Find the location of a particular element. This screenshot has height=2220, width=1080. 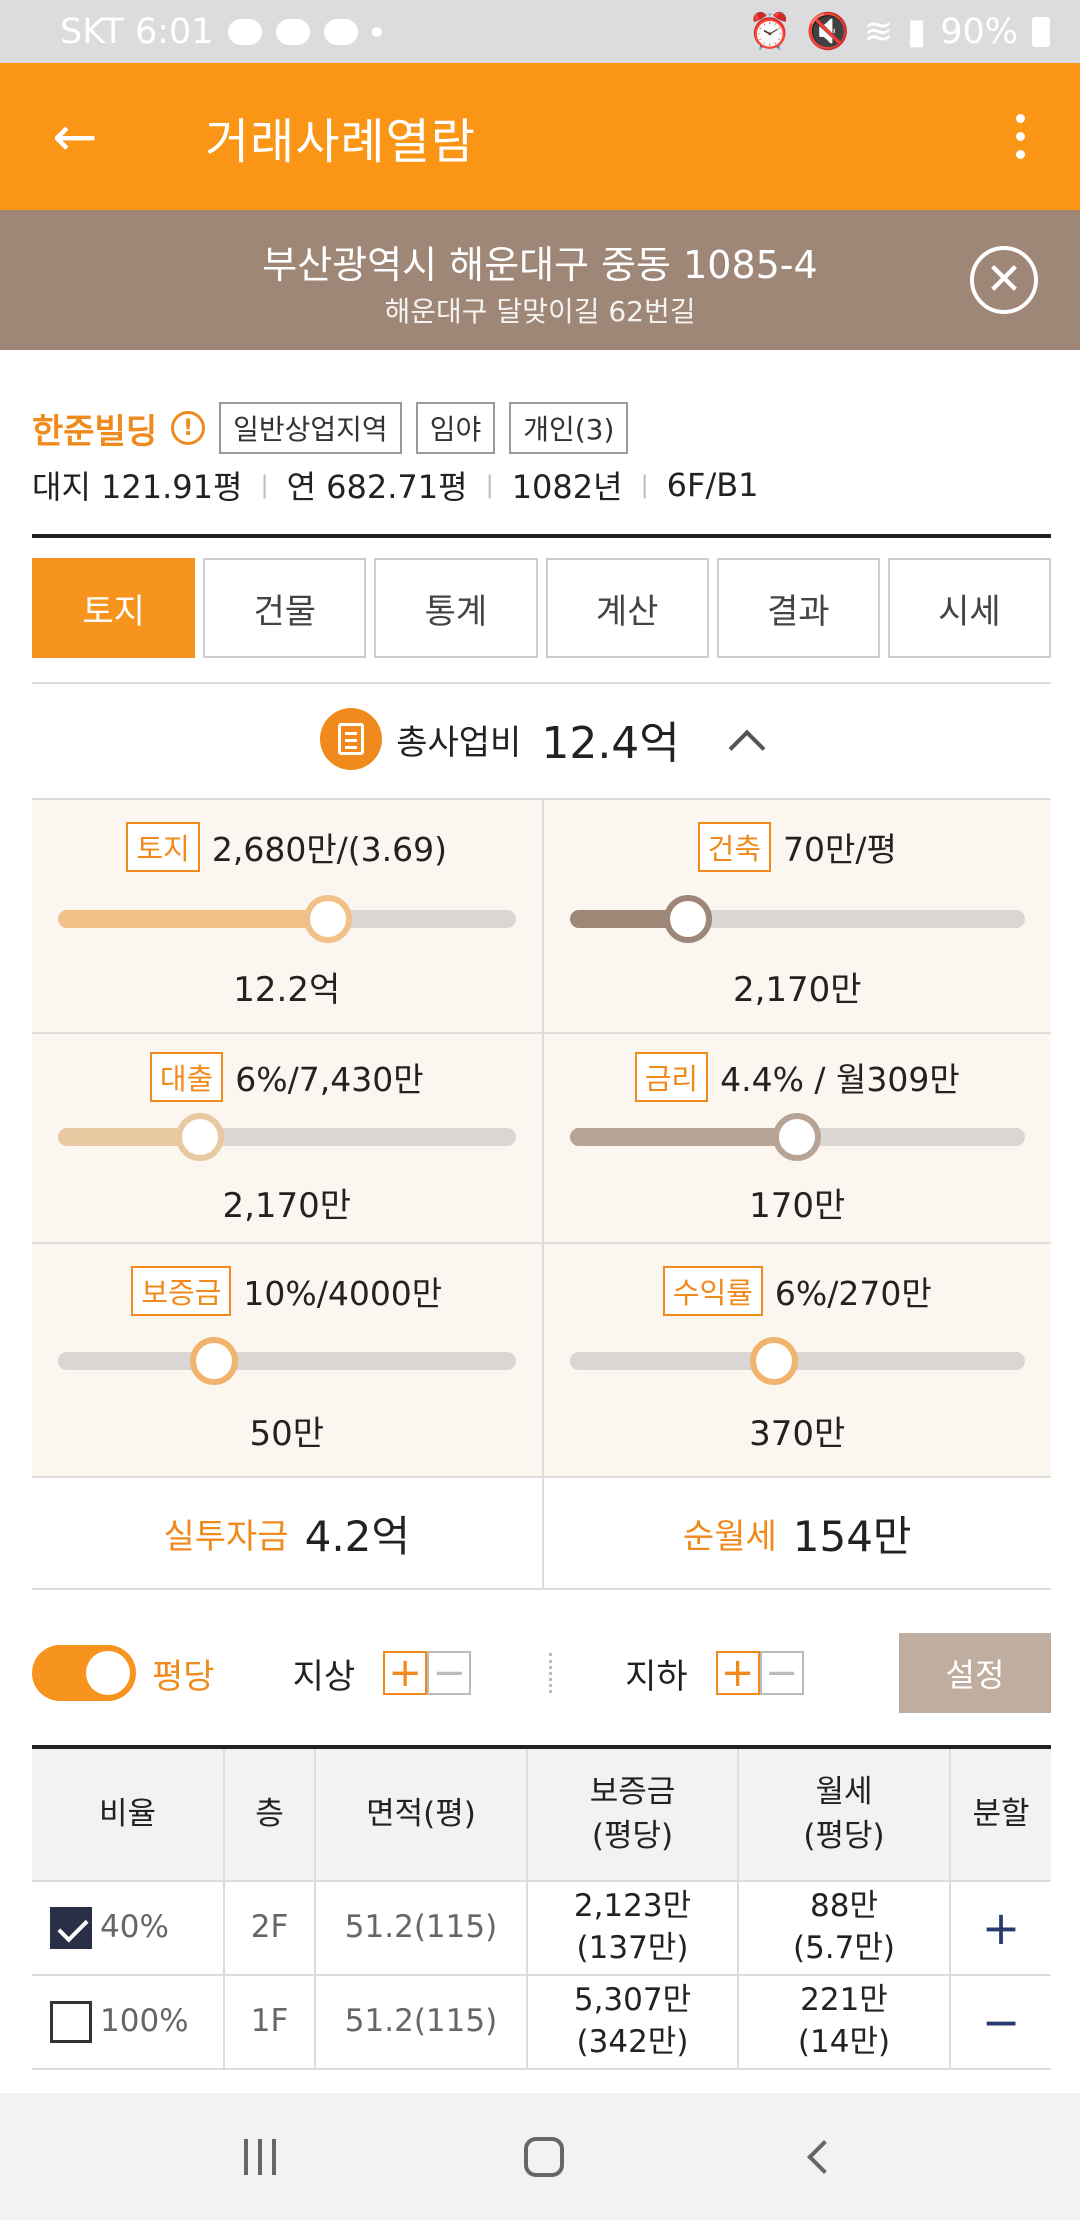

slider-head: 4.4% / 월309만 is located at coordinates (840, 1079).